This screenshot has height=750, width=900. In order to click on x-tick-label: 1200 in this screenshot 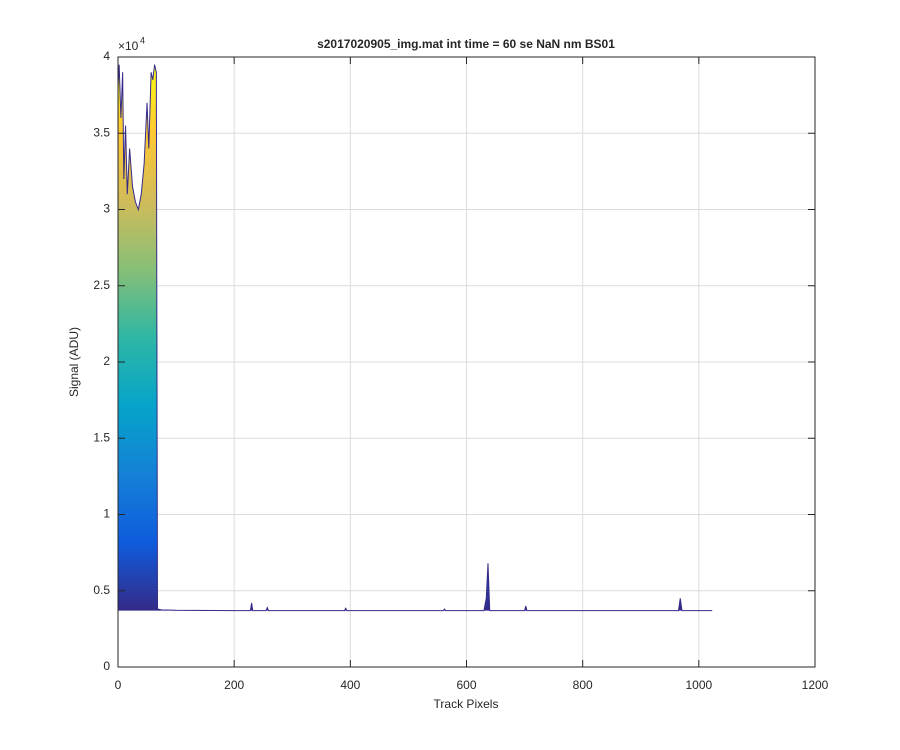, I will do `click(815, 685)`.